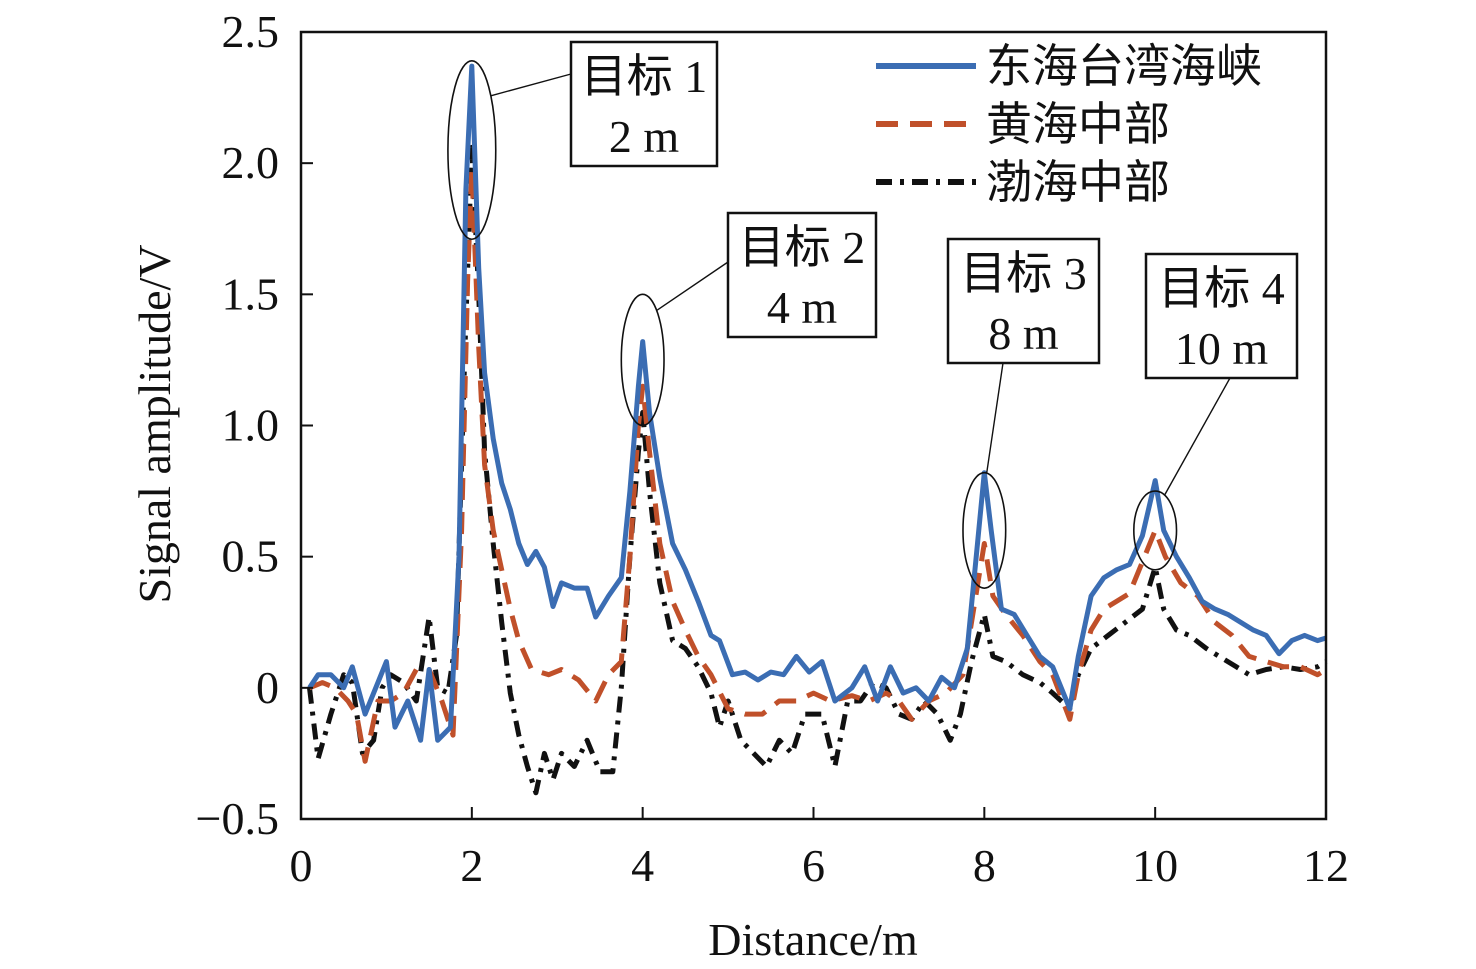  Describe the element at coordinates (154, 423) in the screenshot. I see `y-axis-label: Signal amplitude/V` at that location.